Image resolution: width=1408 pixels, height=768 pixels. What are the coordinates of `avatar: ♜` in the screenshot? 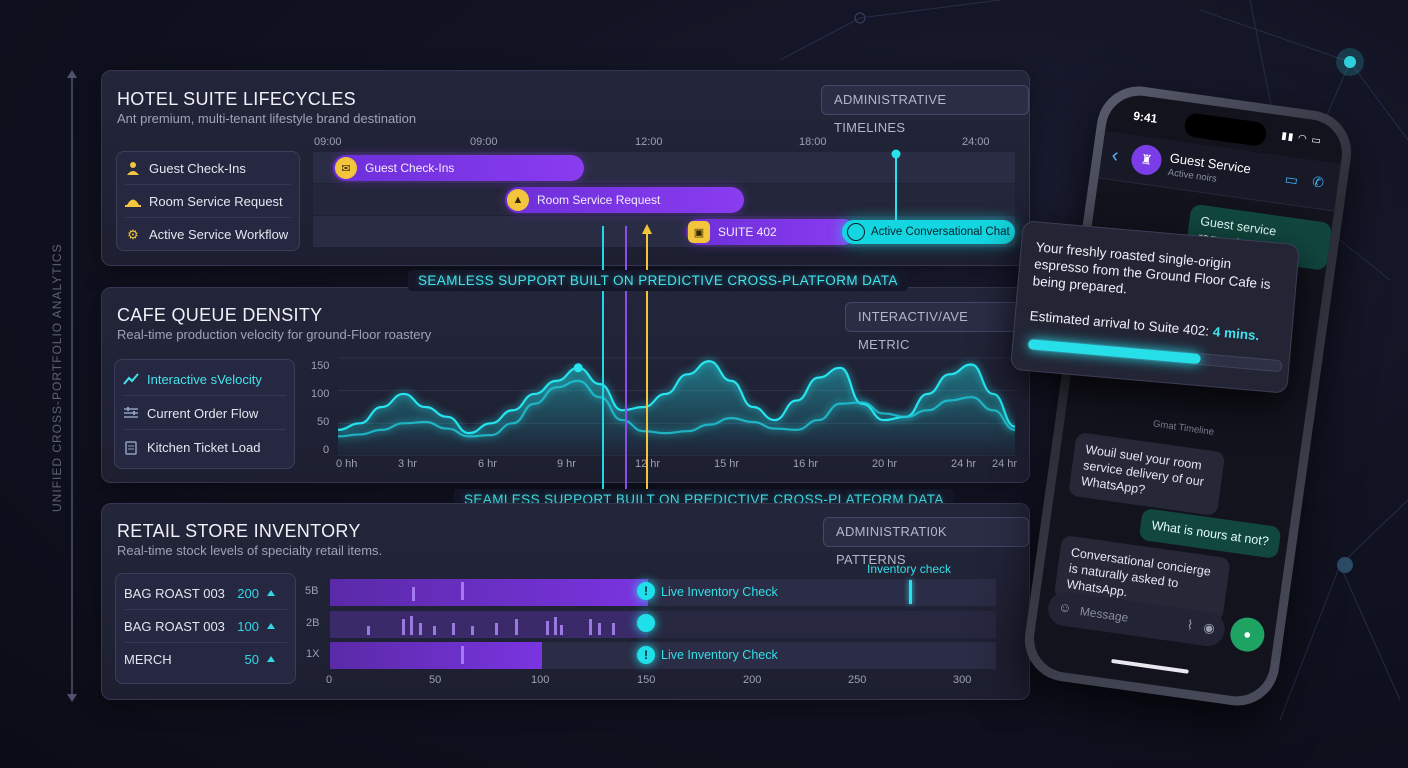 It's located at (1146, 159).